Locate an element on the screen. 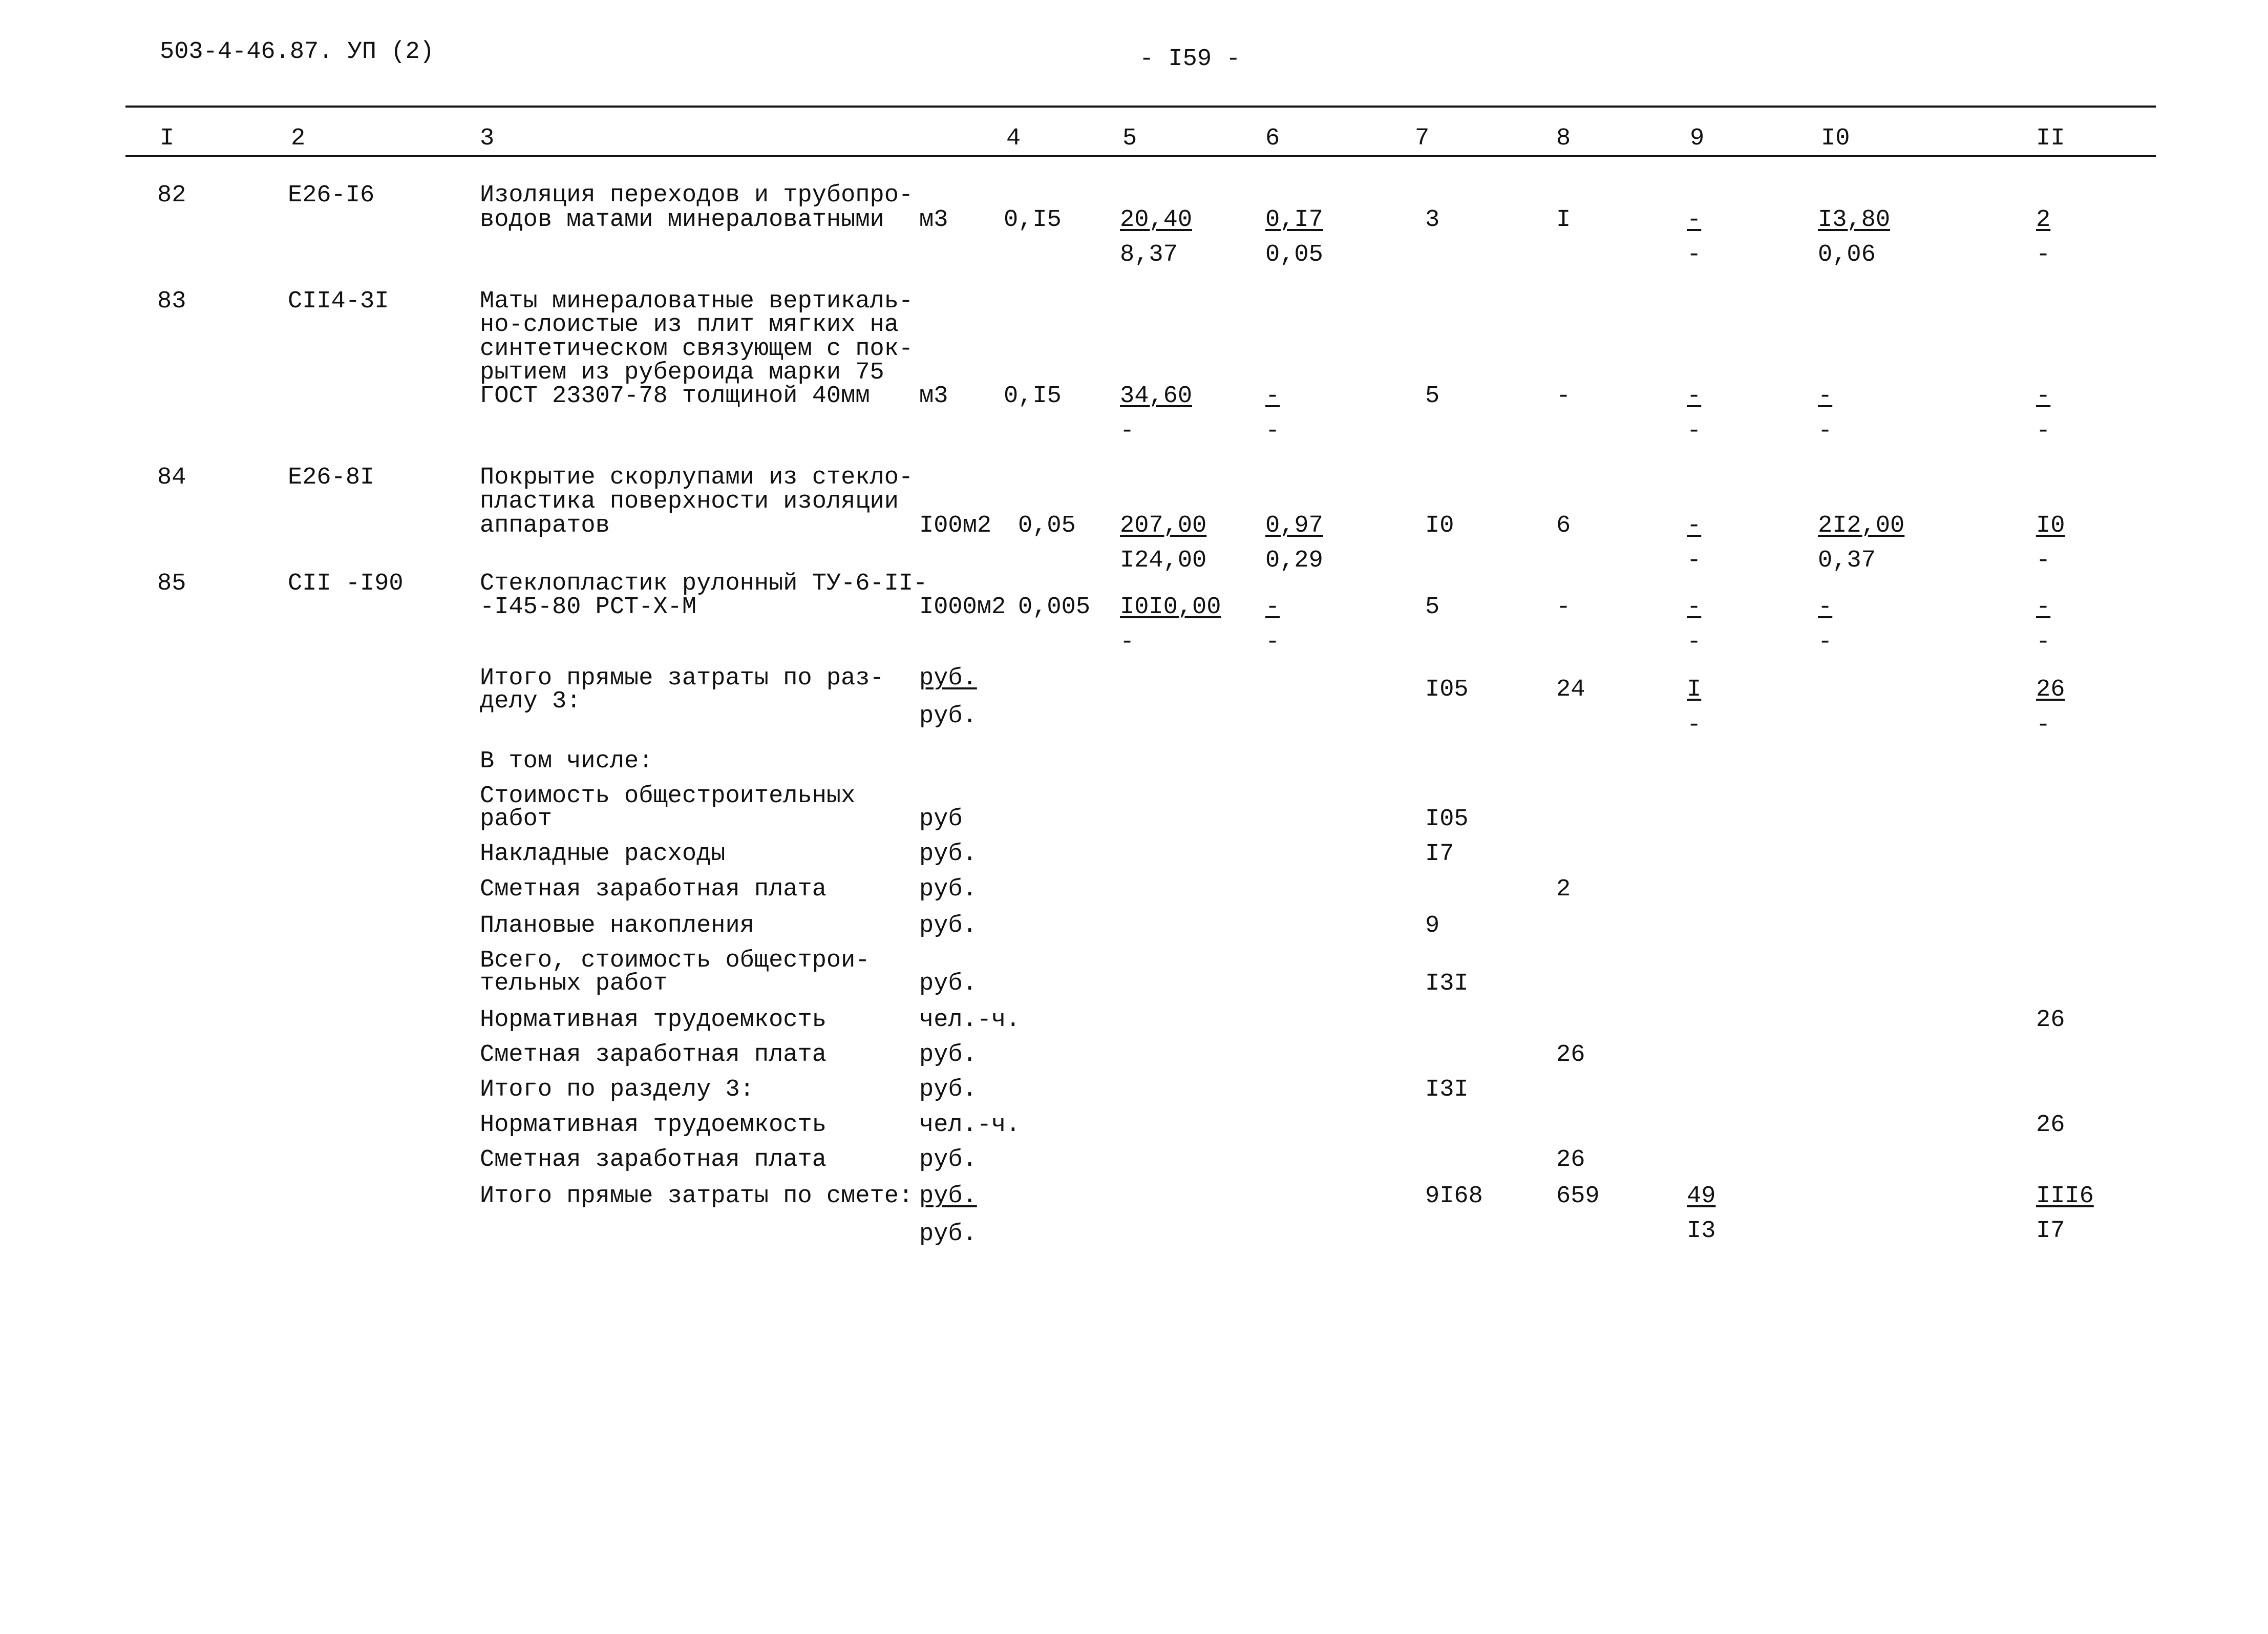 The width and height of the screenshot is (2268, 1634). row-82-c5-bottom: 8,37 is located at coordinates (1149, 254).